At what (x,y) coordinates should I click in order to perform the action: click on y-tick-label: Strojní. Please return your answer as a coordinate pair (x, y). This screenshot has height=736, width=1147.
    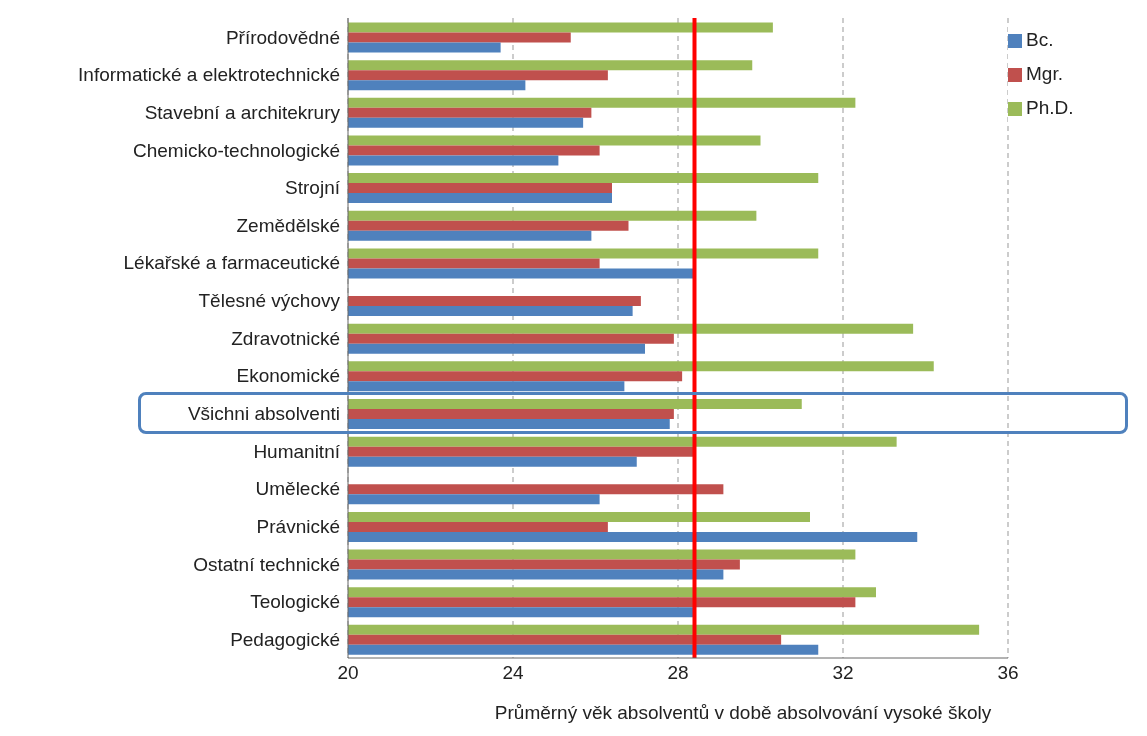
    Looking at the image, I should click on (313, 188).